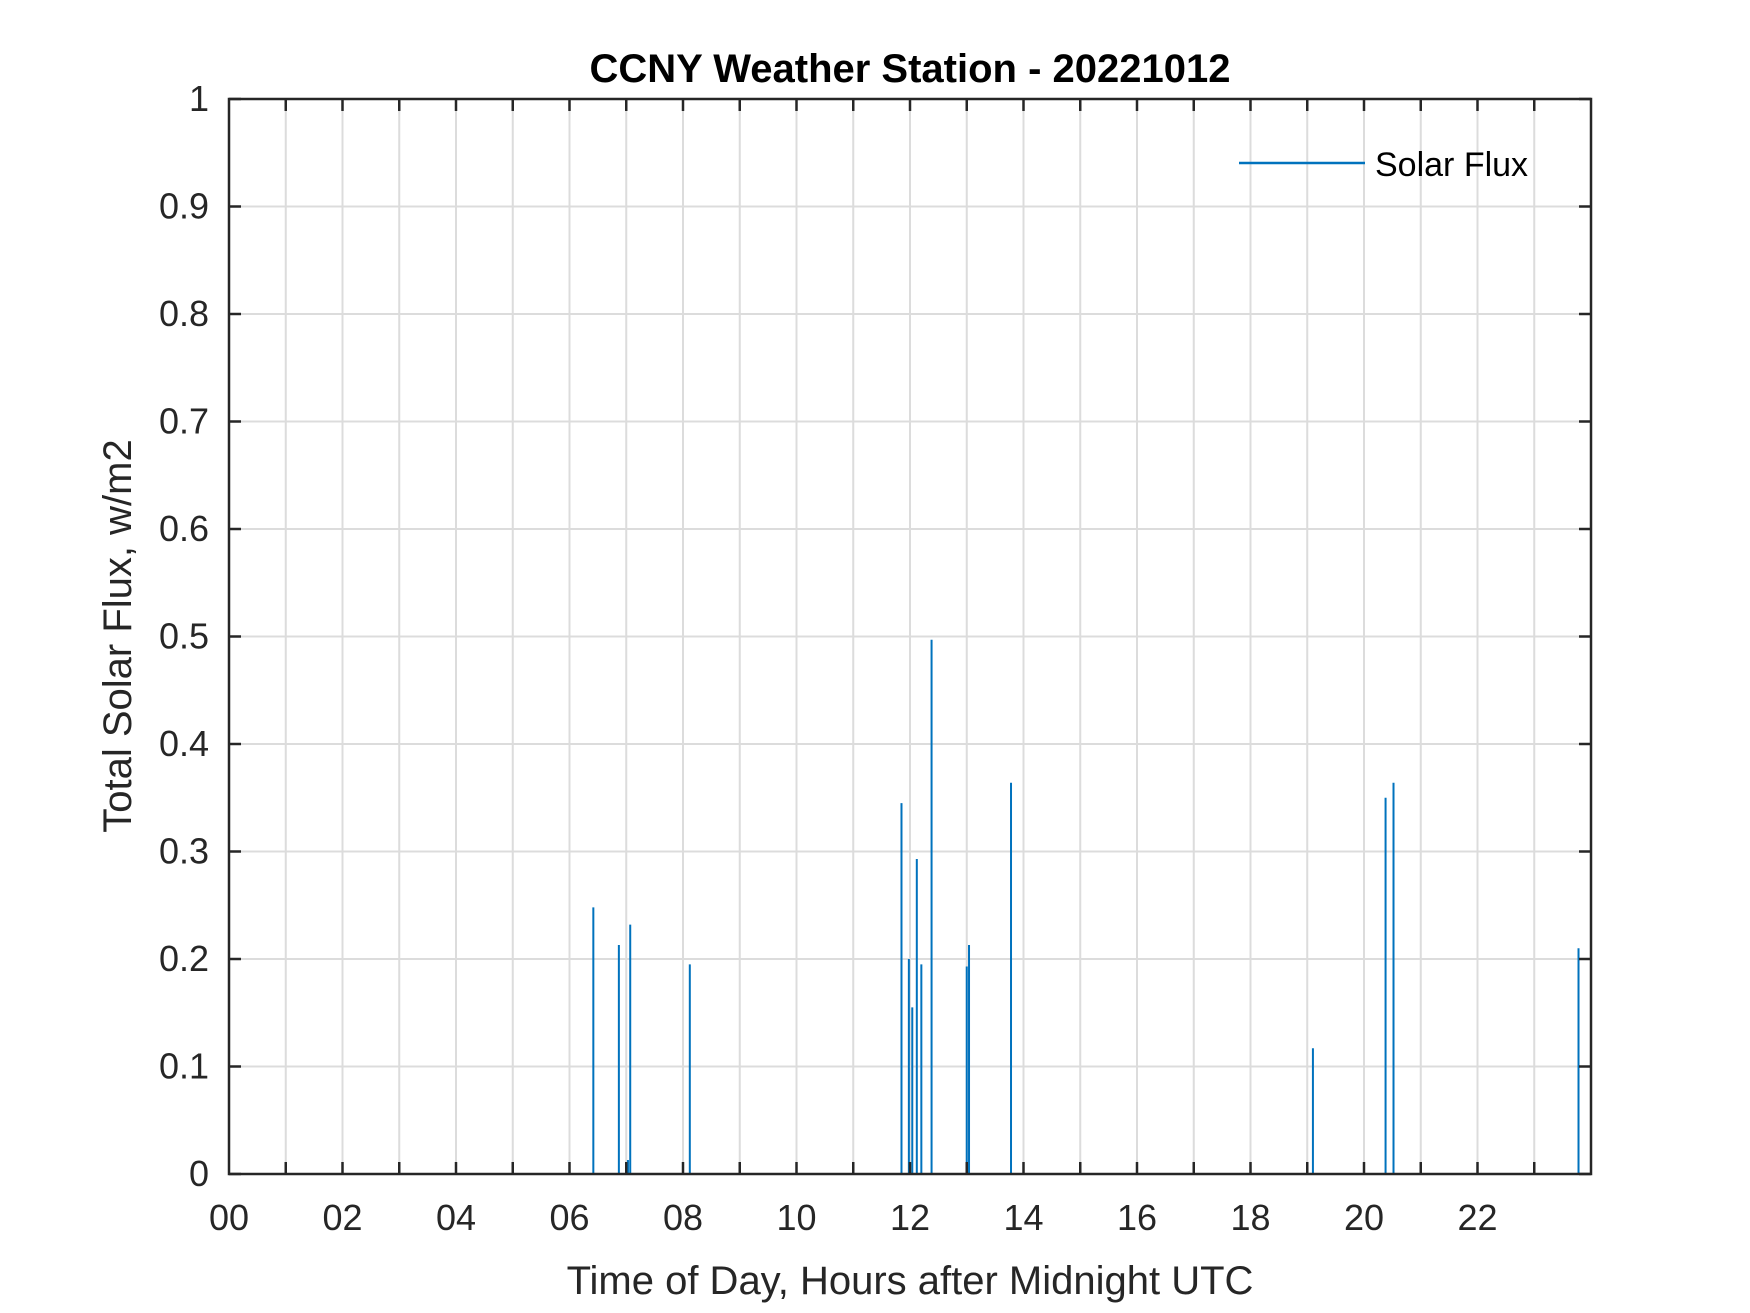 The height and width of the screenshot is (1313, 1750). Describe the element at coordinates (910, 1217) in the screenshot. I see `x-tick-label: 12` at that location.